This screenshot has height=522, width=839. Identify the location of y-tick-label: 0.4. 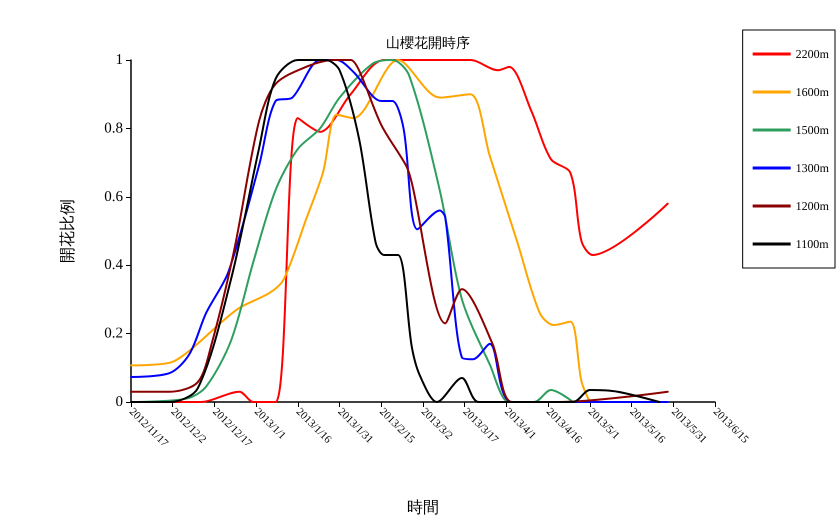
(114, 265).